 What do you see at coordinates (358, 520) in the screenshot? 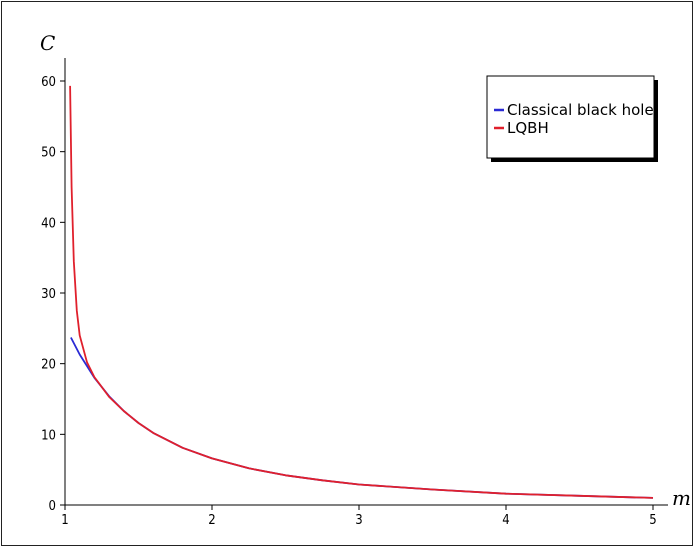
I see `x-tick-label: 3` at bounding box center [358, 520].